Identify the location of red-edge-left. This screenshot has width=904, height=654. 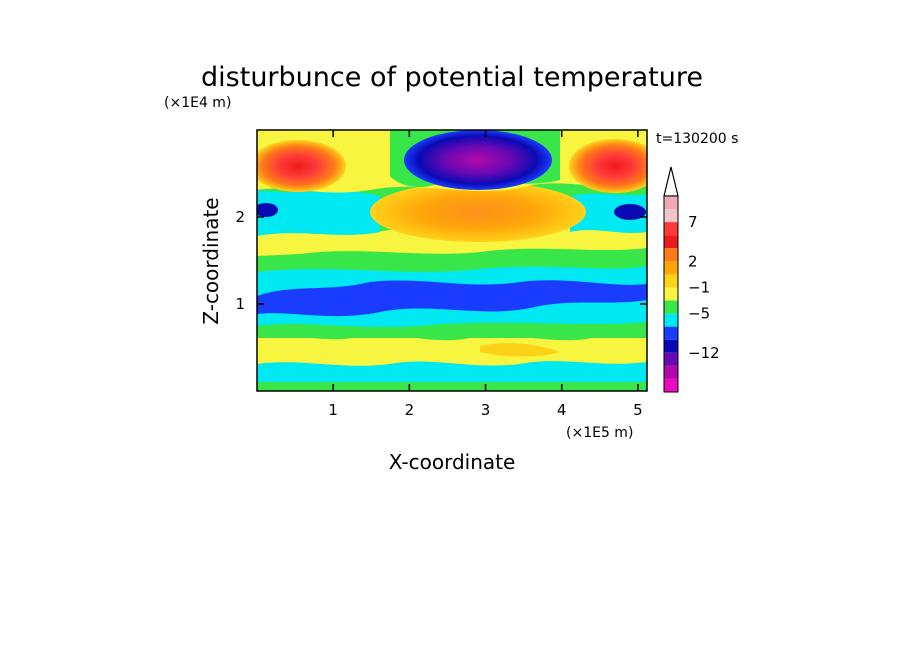
(301, 166).